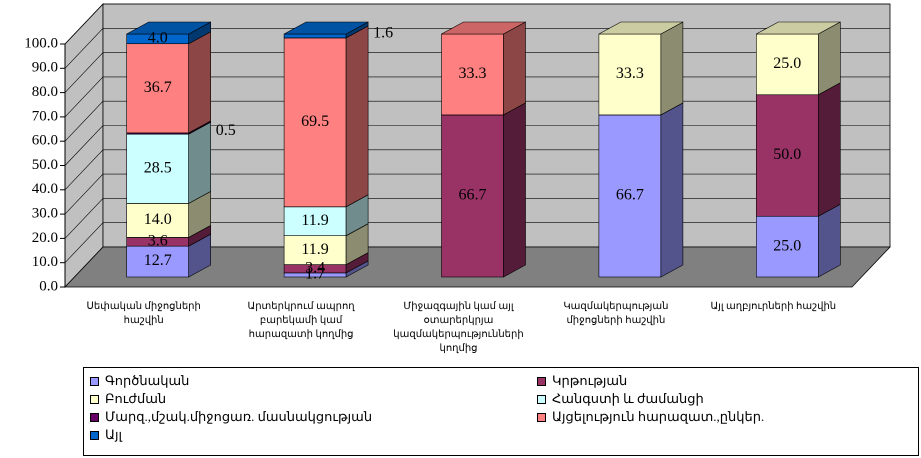 The image size is (921, 458). What do you see at coordinates (590, 380) in the screenshot?
I see `legend-label: Կրթության` at bounding box center [590, 380].